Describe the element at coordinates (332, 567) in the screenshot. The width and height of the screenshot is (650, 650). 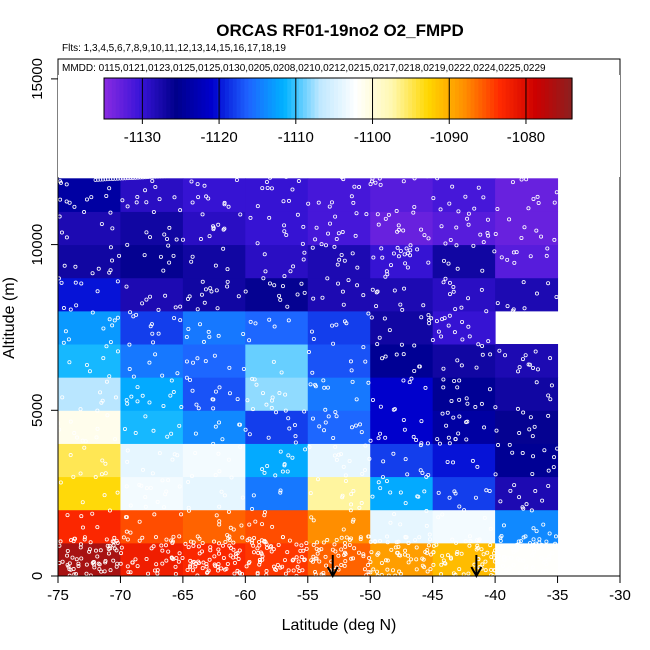
I see `arrow-marker` at that location.